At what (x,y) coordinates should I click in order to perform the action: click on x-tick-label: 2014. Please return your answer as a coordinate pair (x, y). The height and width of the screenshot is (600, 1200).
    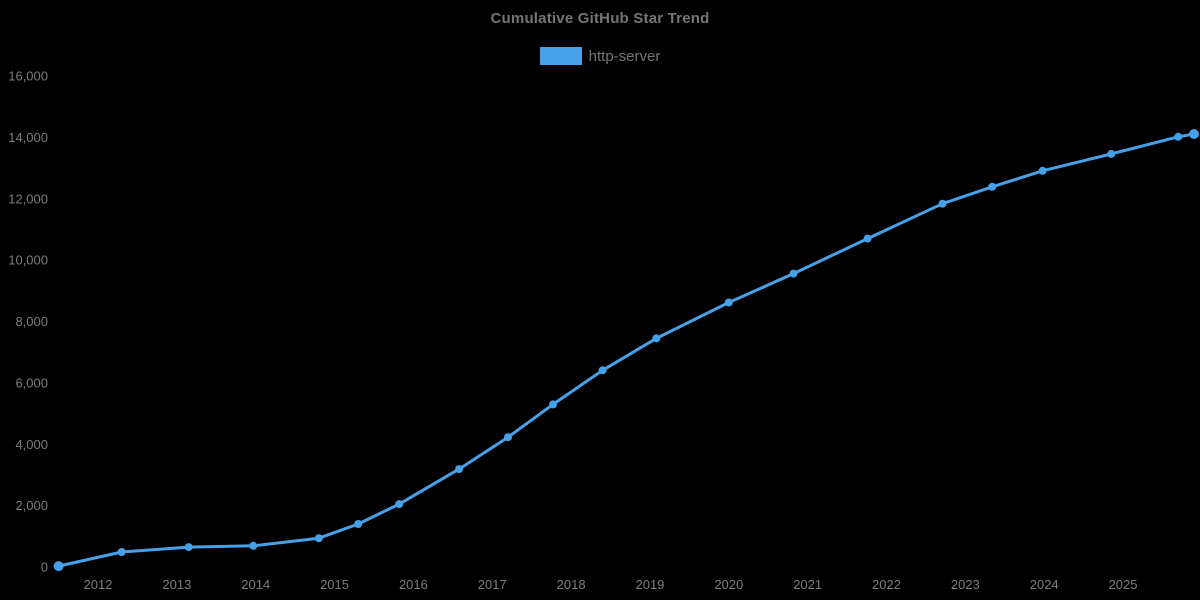
    Looking at the image, I should click on (255, 584).